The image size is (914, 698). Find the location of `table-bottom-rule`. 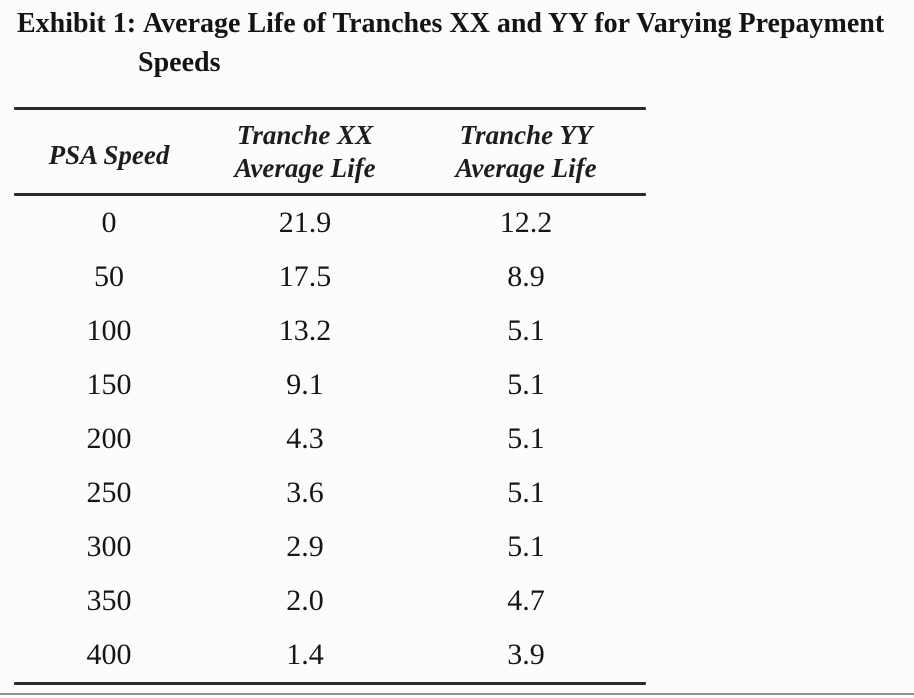

table-bottom-rule is located at coordinates (330, 683).